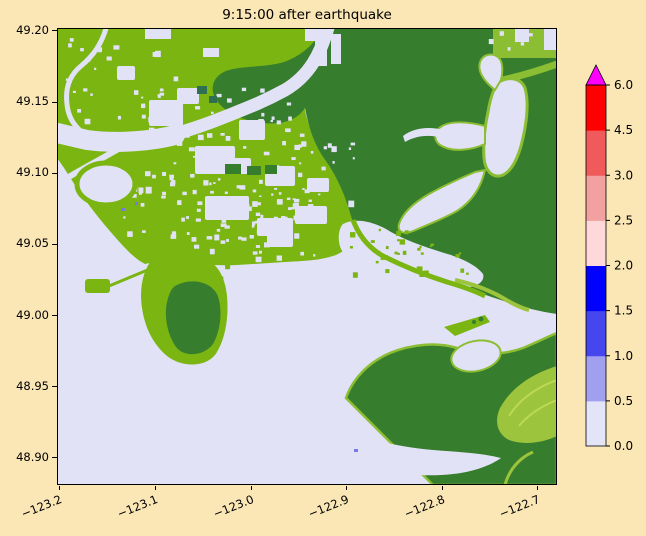 The image size is (646, 536). What do you see at coordinates (467, 325) in the screenshot?
I see `semiahmoo-spit` at bounding box center [467, 325].